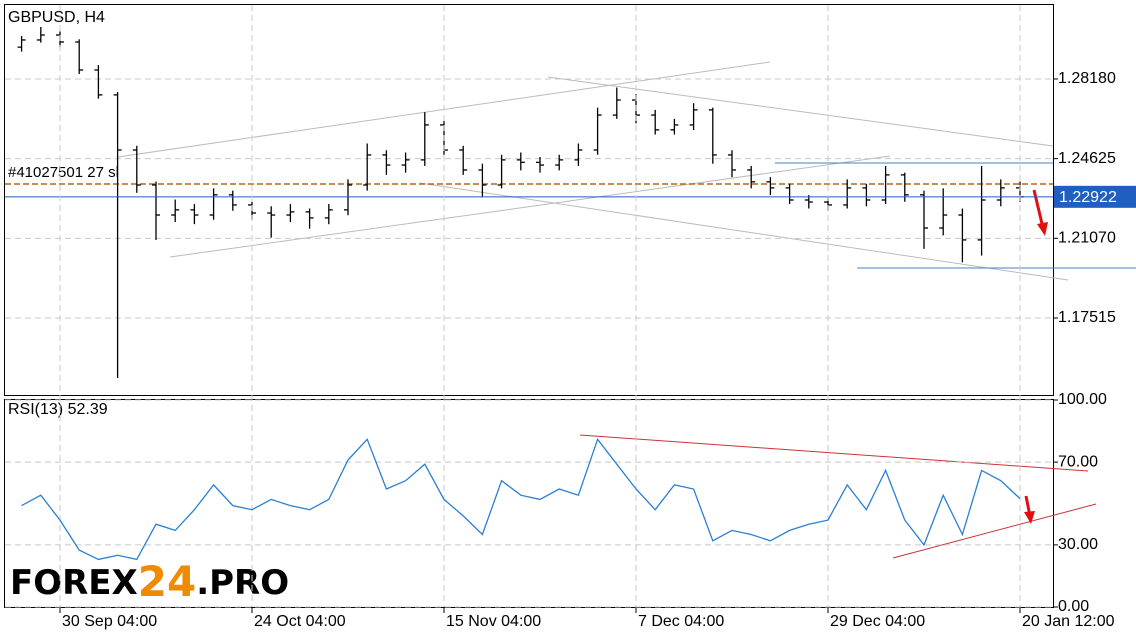  I want to click on watermark: FOREX24.PRO, so click(149, 581).